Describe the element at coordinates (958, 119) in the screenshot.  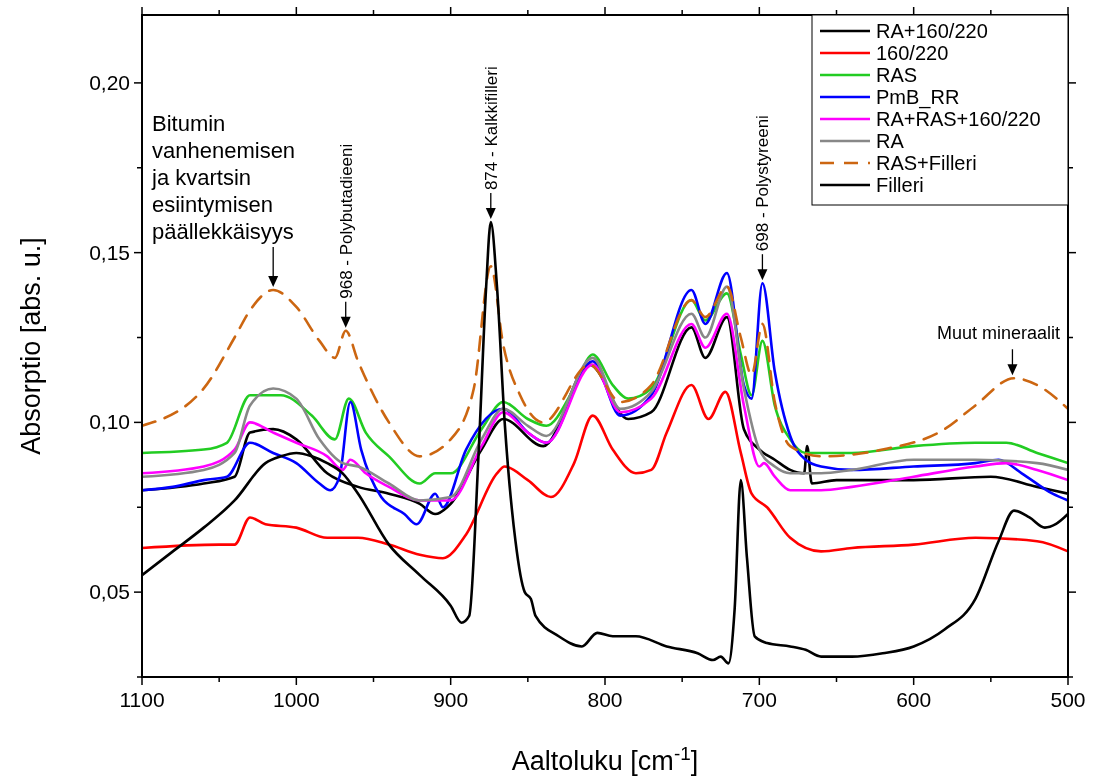
I see `legend-label: RA+RAS+160/220` at that location.